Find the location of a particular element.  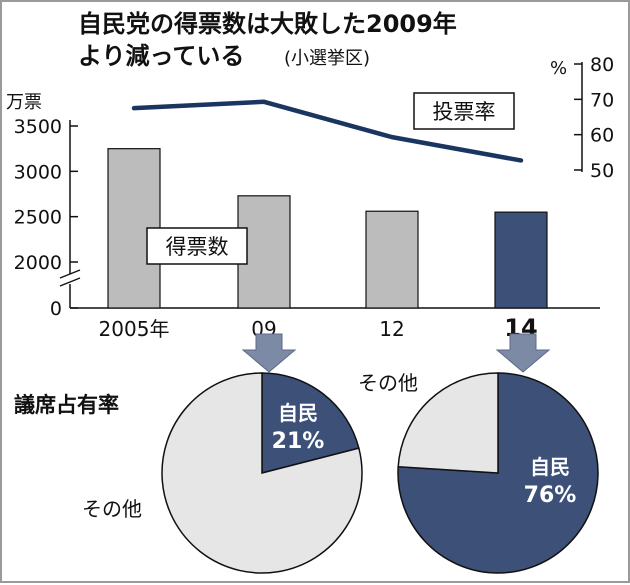

left-tick-label: 3000 is located at coordinates (38, 172).